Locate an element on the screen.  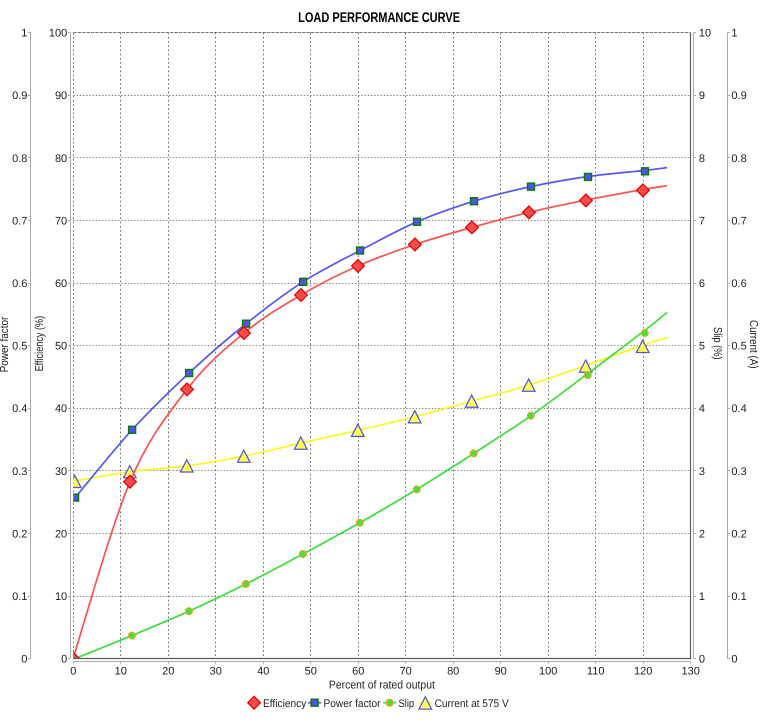
svg-text: Current at 575 V is located at coordinates (472, 704).